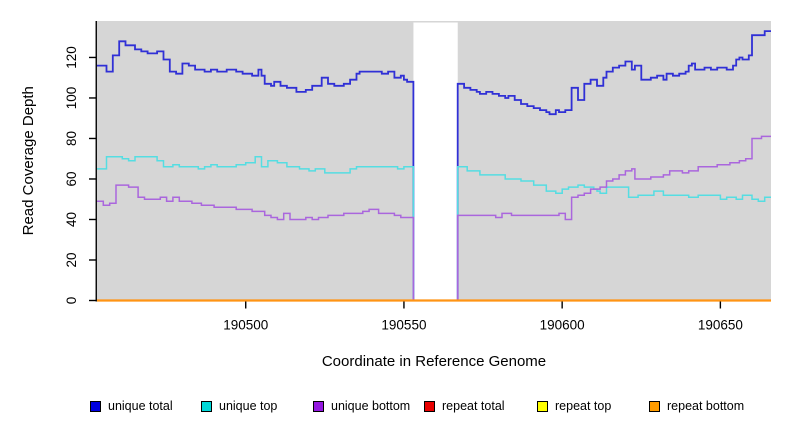 This screenshot has height=432, width=792. What do you see at coordinates (71, 57) in the screenshot?
I see `y-tick-label: 120` at bounding box center [71, 57].